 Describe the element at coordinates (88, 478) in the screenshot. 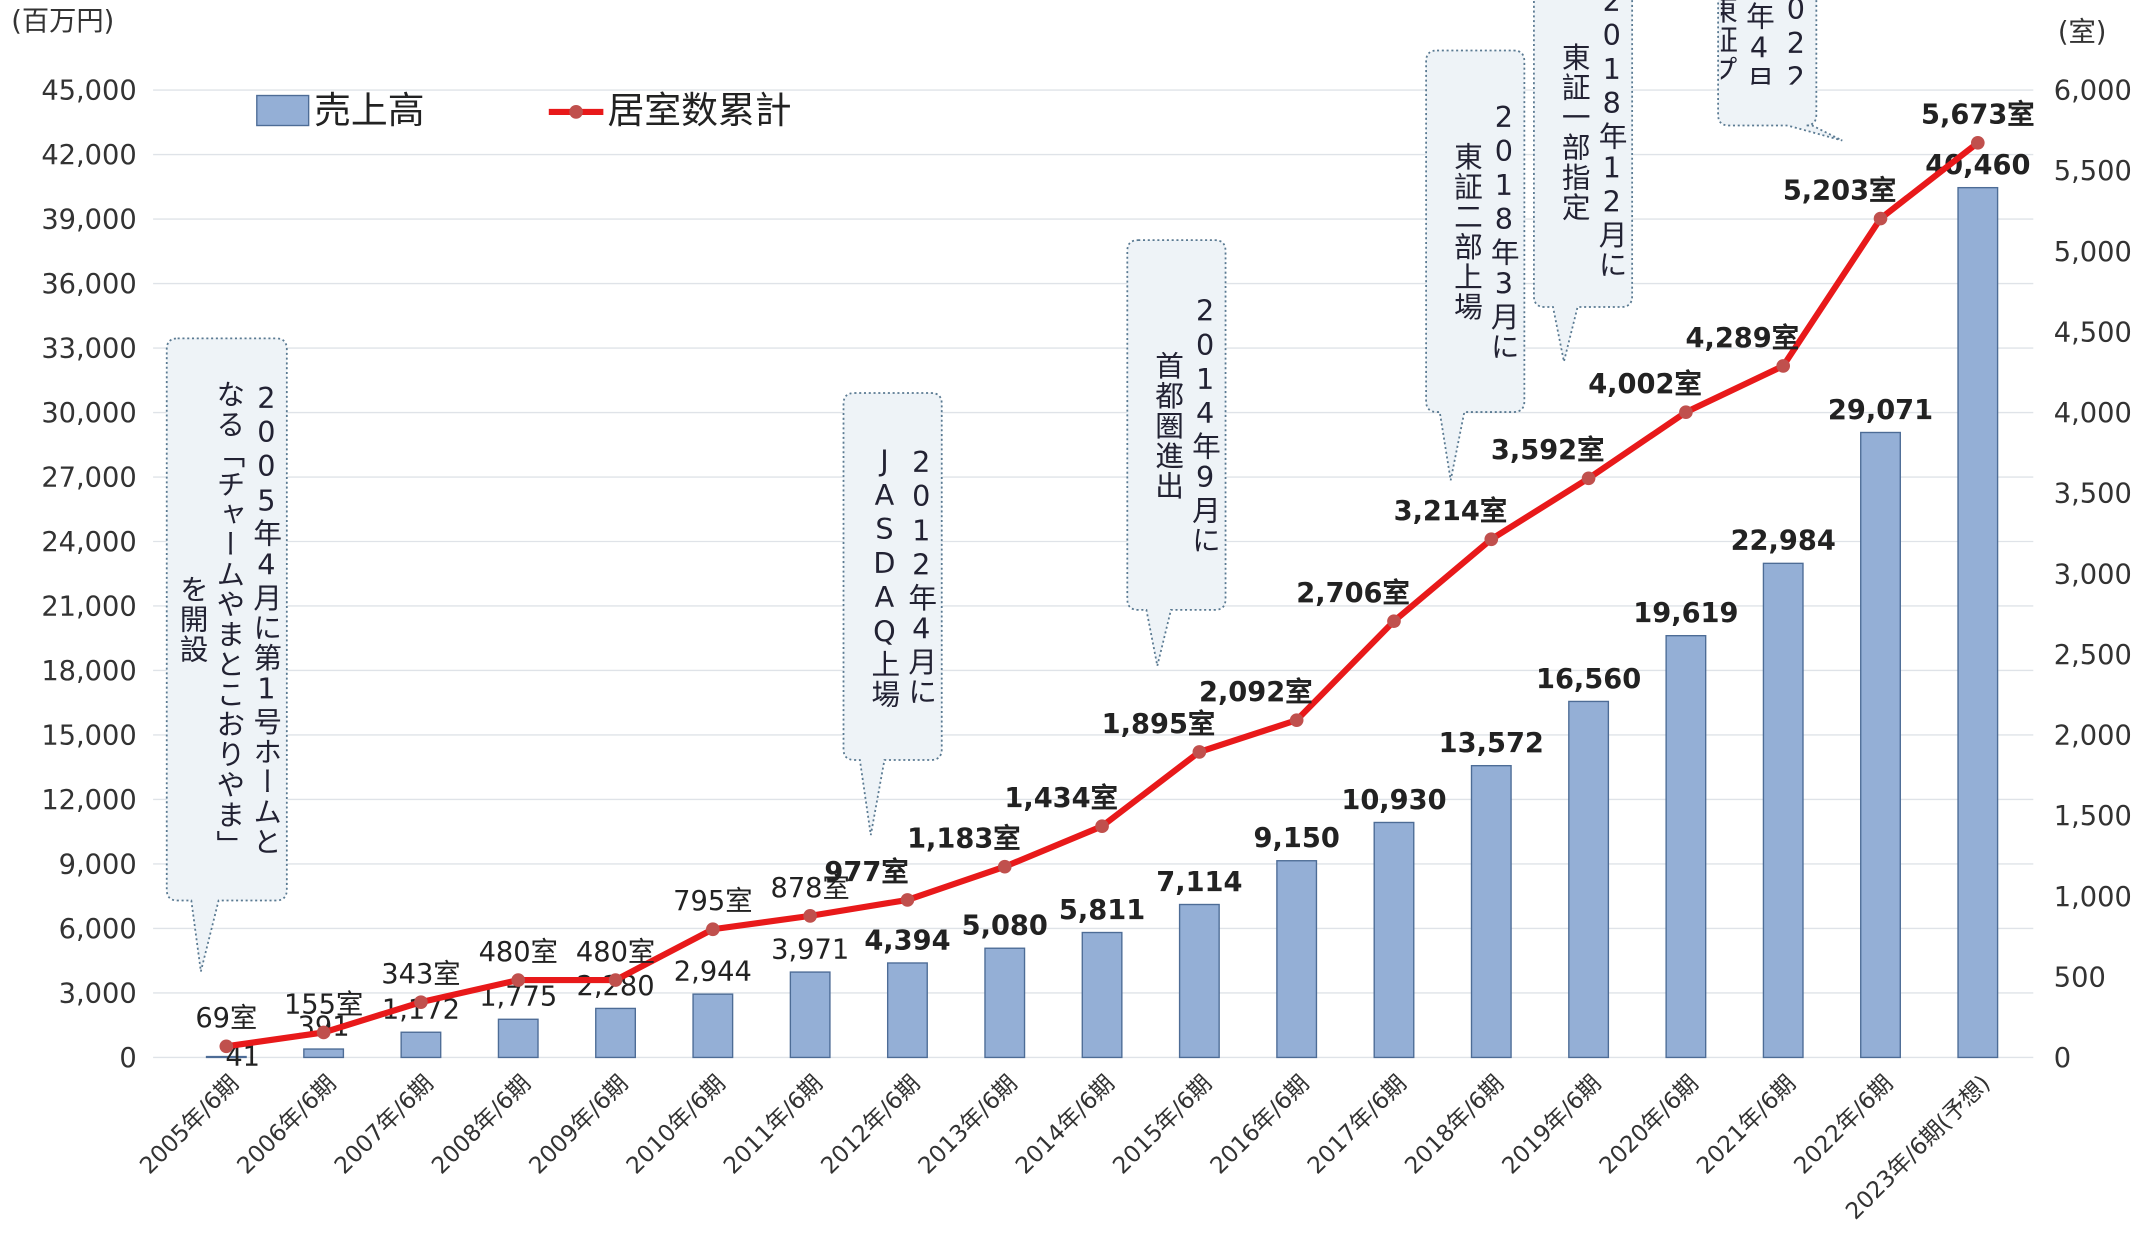

I see `y-tick-label: 27,000` at that location.